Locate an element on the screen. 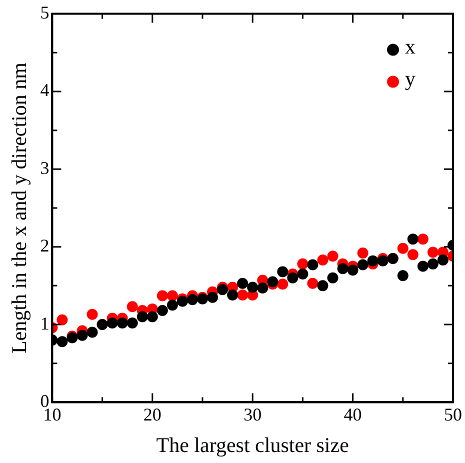 This screenshot has width=465, height=463. legend-label: y is located at coordinates (410, 78).